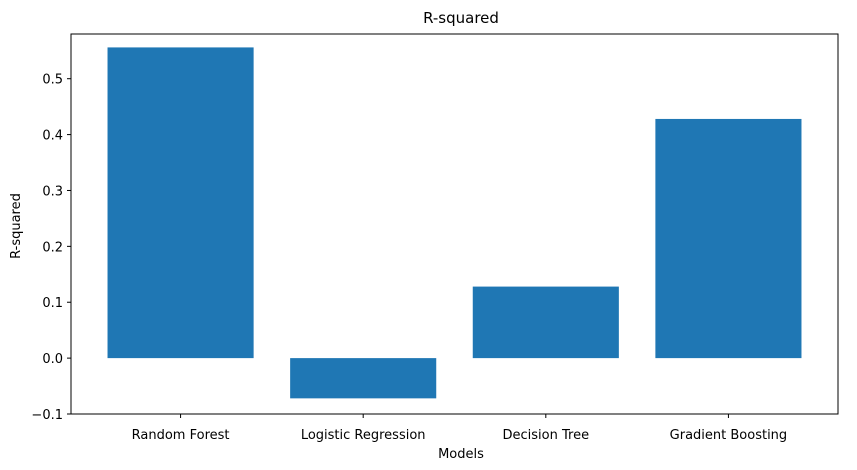  I want to click on y-tick-label: 0.4, so click(52, 136).